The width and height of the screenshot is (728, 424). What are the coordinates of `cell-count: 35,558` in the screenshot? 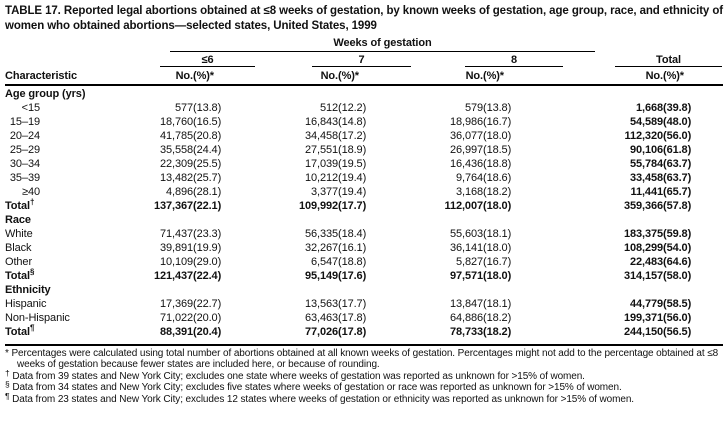 It's located at (176, 149).